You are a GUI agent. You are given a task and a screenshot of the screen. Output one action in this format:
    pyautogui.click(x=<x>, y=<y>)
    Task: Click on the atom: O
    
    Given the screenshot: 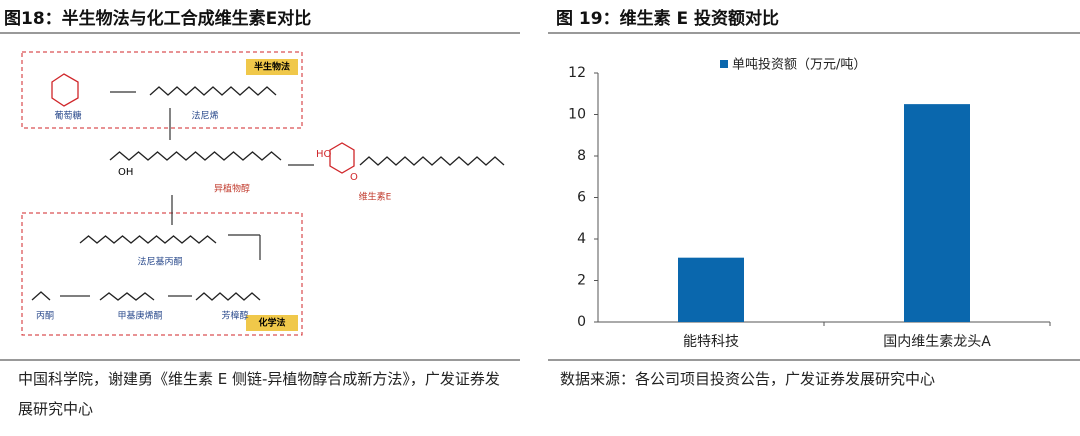 What is the action you would take?
    pyautogui.click(x=354, y=177)
    